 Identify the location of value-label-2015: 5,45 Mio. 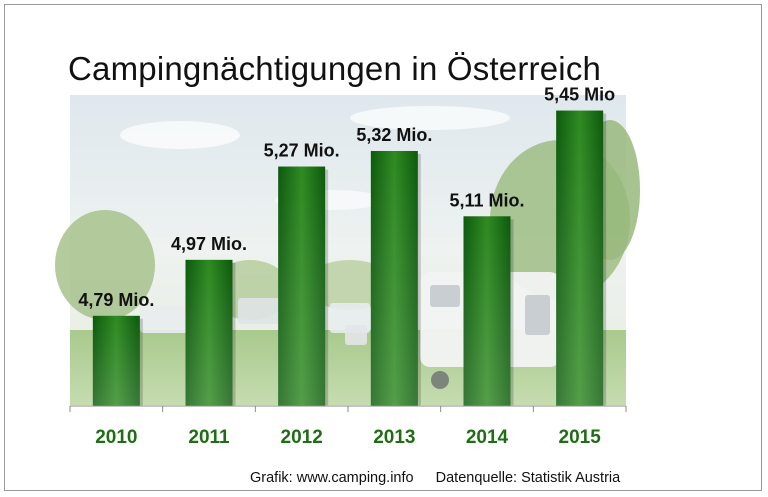
(579, 95).